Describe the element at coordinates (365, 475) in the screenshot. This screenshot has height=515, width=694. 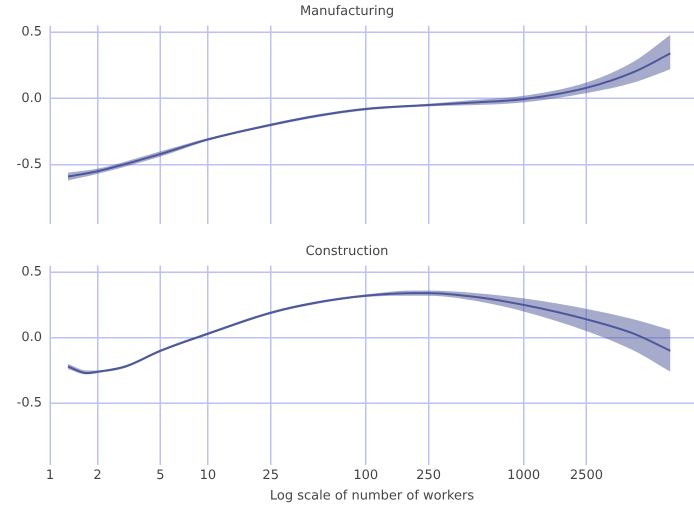
I see `x-tick-label: 100` at that location.